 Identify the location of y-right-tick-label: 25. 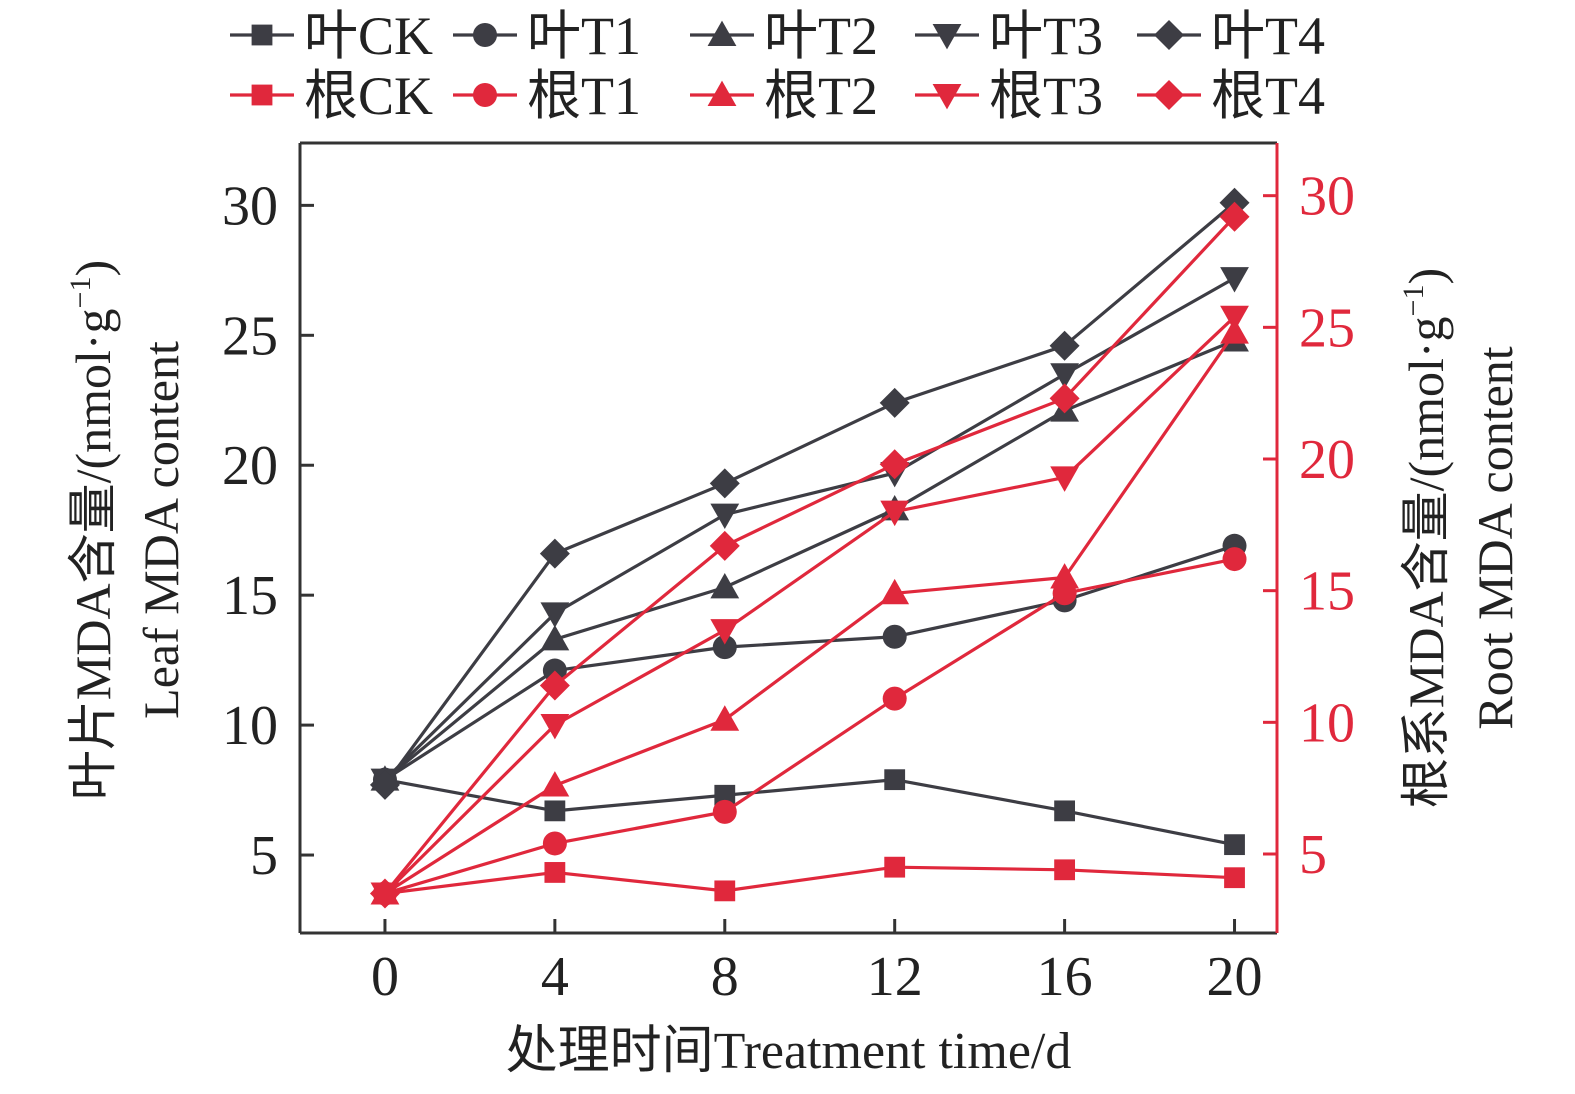
(1327, 328).